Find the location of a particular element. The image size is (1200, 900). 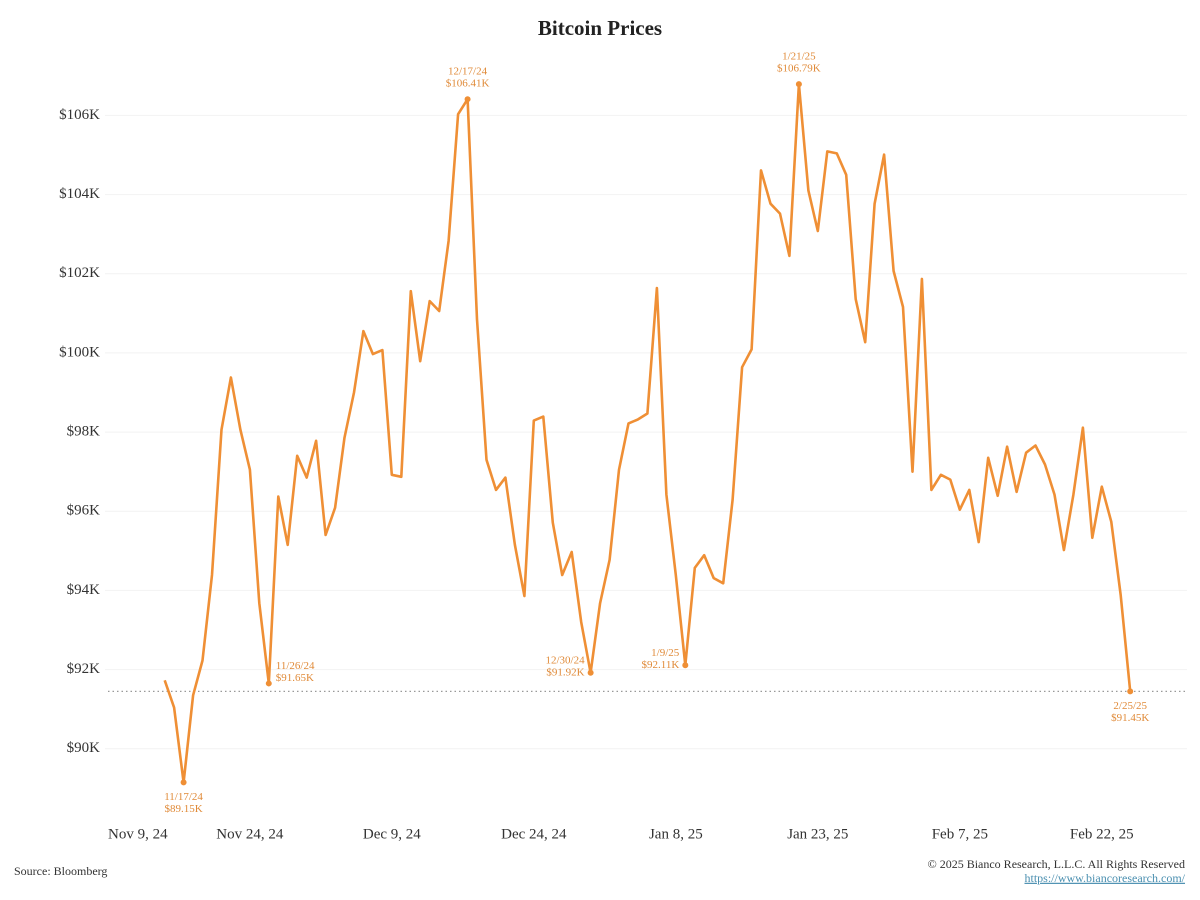

x-tick-label: Dec 24, 24 is located at coordinates (534, 834).